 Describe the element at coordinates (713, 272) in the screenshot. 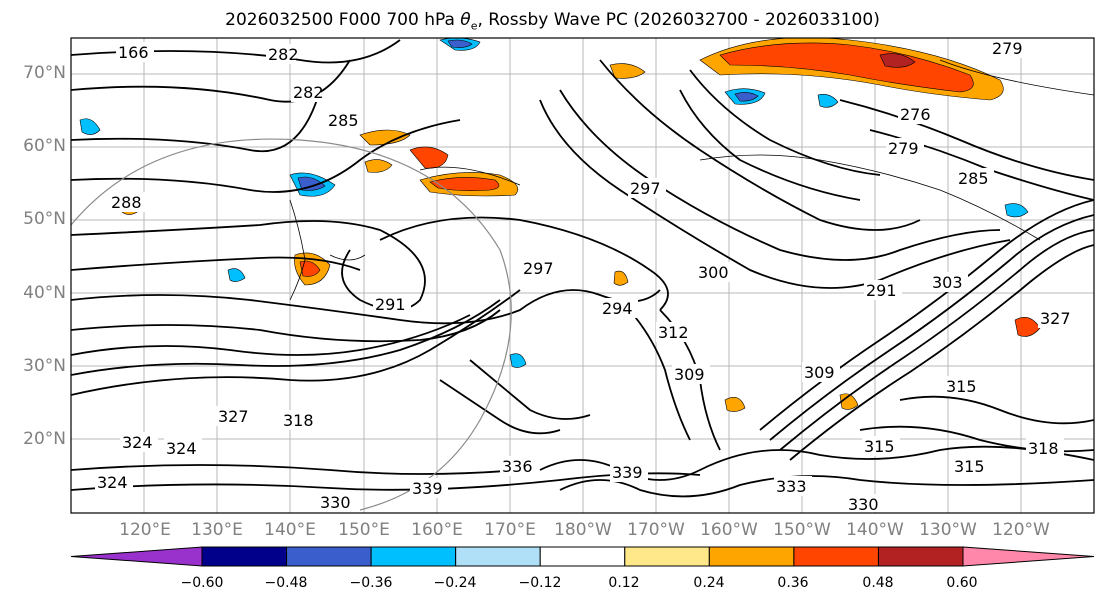

I see `contour-label: 300` at that location.